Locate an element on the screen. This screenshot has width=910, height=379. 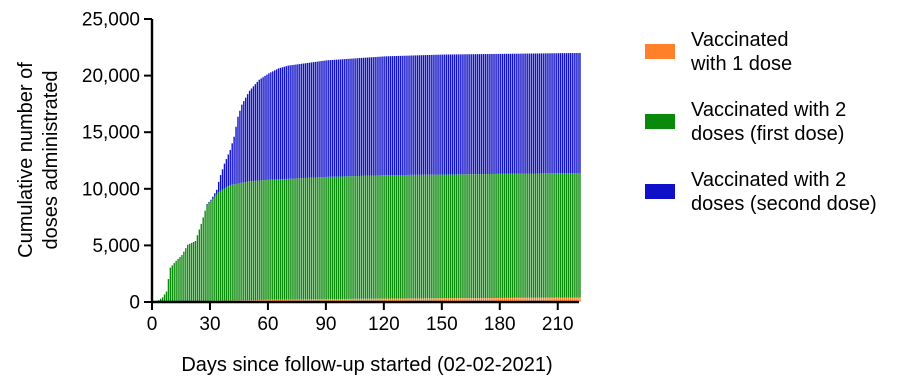
legend-label-line: doses (first dose) is located at coordinates (768, 134).